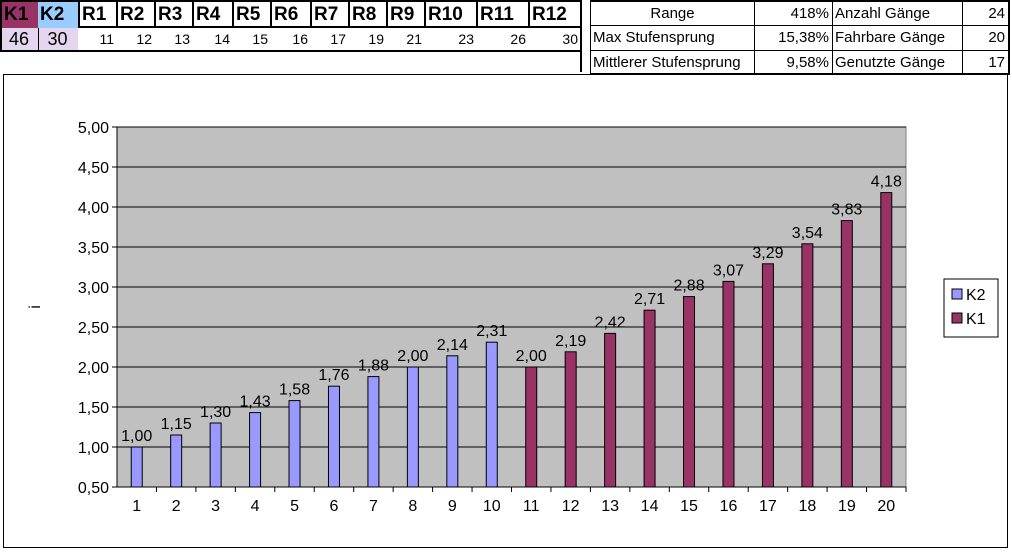 This screenshot has width=1012, height=552. What do you see at coordinates (19, 40) in the screenshot?
I see `k1-teeth: 46` at bounding box center [19, 40].